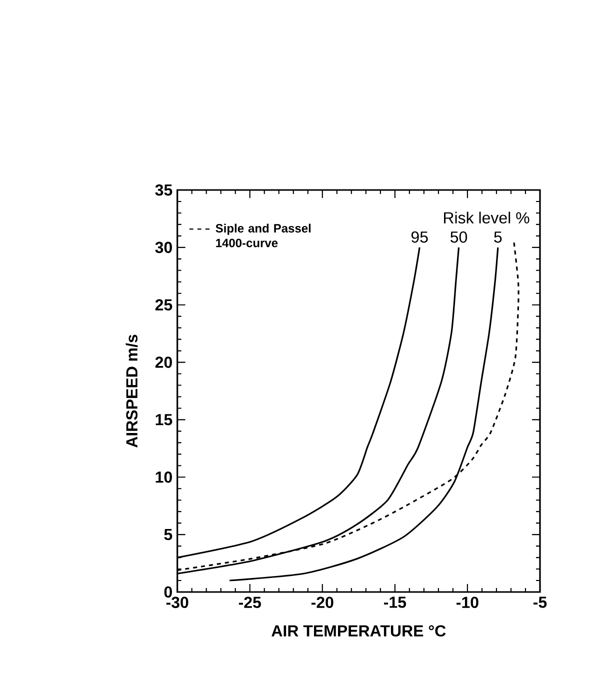 The image size is (605, 686). What do you see at coordinates (359, 631) in the screenshot?
I see `x-axis-title: AIR TEMPERATURE °C` at bounding box center [359, 631].